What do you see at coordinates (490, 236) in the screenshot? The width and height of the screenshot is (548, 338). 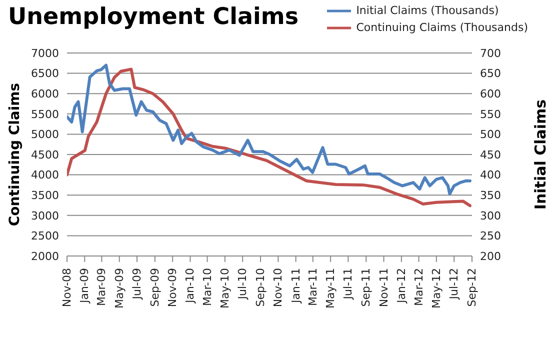 I see `y2-tick-label: 250` at bounding box center [490, 236].